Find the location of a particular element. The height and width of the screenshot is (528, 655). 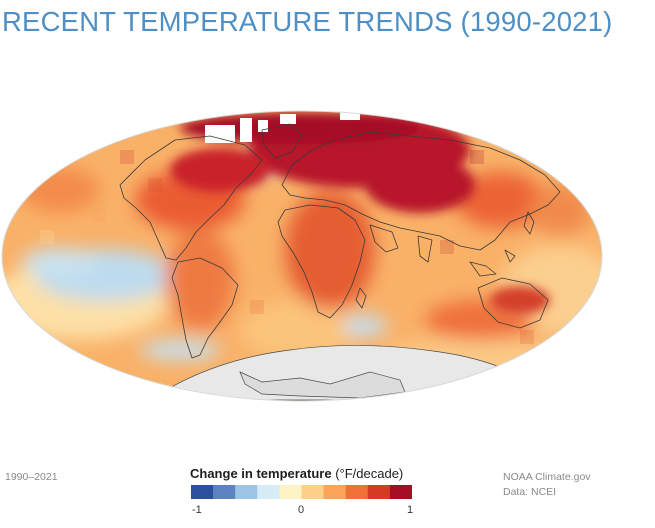

credit-data: Data: NCEI is located at coordinates (530, 492).